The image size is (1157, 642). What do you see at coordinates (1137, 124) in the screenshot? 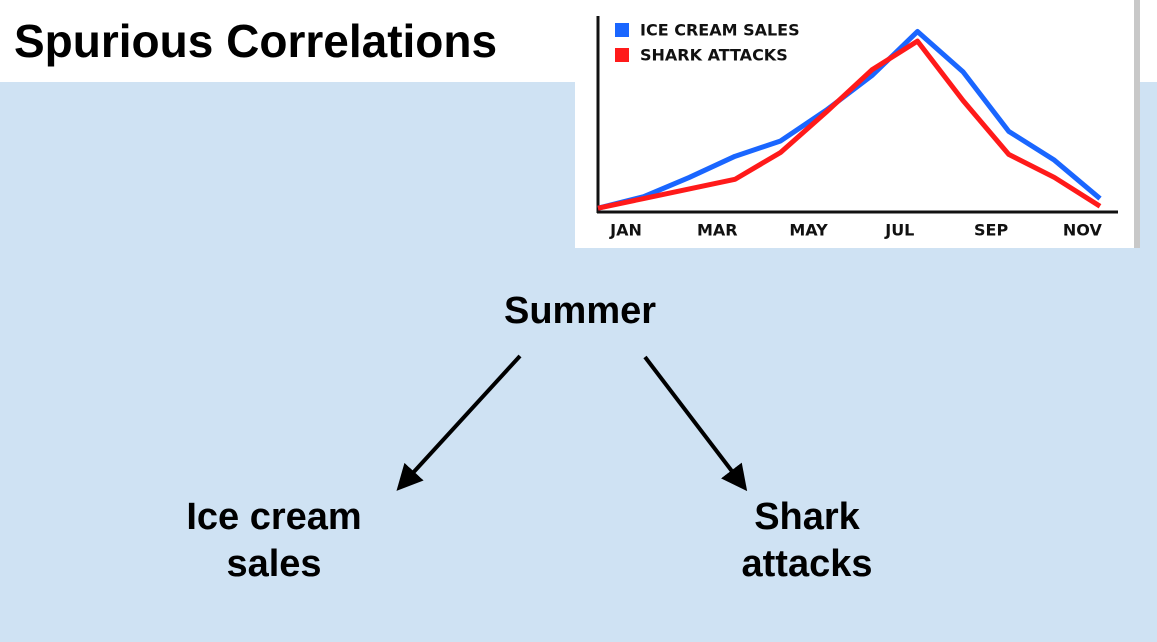
I see `chart-frame-edge` at bounding box center [1137, 124].